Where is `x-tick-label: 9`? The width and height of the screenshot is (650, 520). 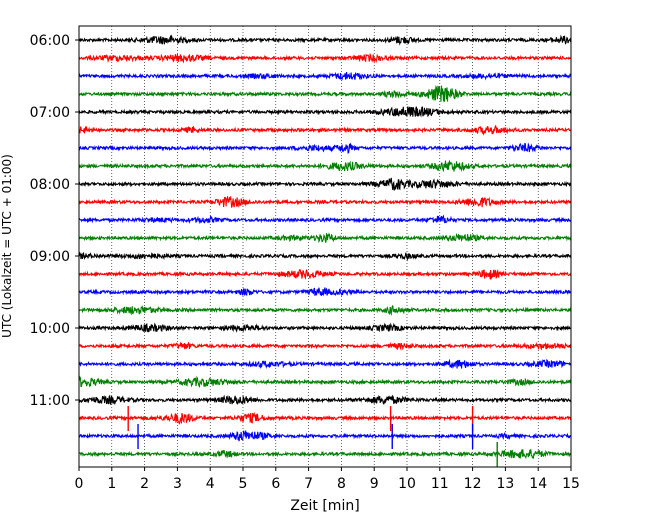
x-tick-label: 9 is located at coordinates (374, 484).